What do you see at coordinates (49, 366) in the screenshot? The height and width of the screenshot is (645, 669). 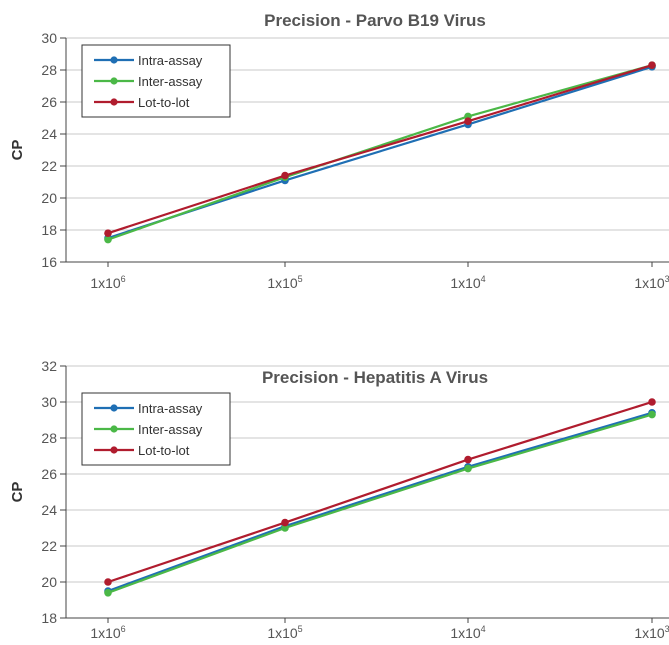 I see `y-tick-label: 32` at bounding box center [49, 366].